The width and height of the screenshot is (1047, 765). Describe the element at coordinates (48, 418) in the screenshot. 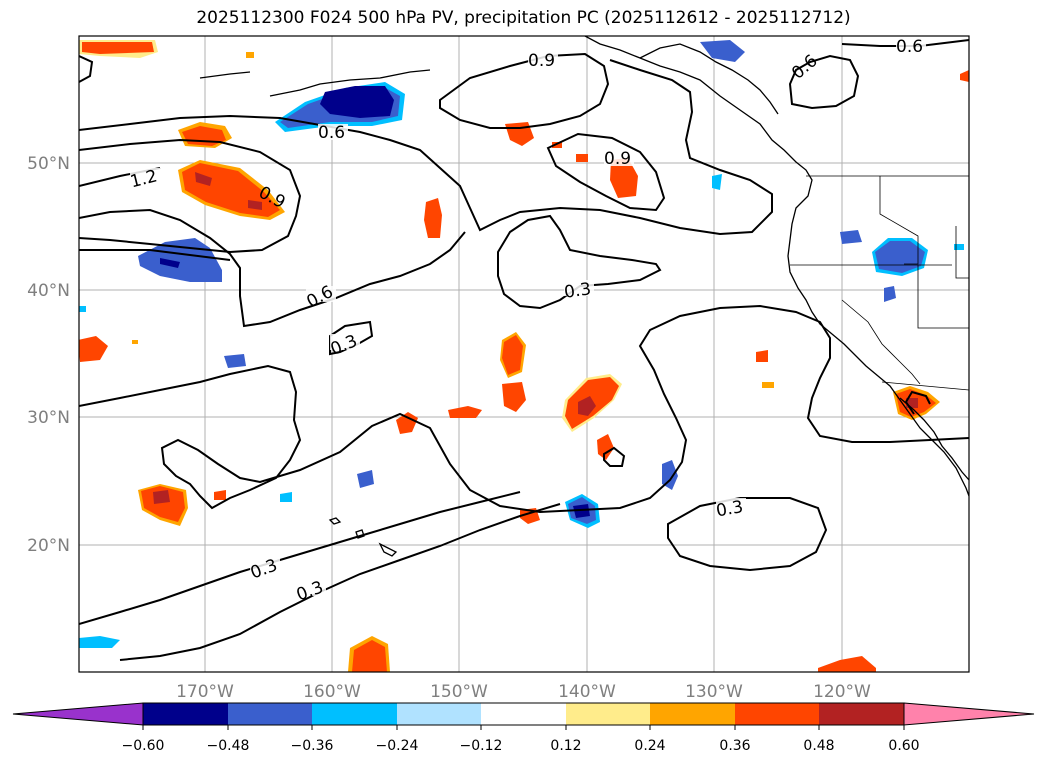

I see `lat-label-30n: 30°N` at that location.